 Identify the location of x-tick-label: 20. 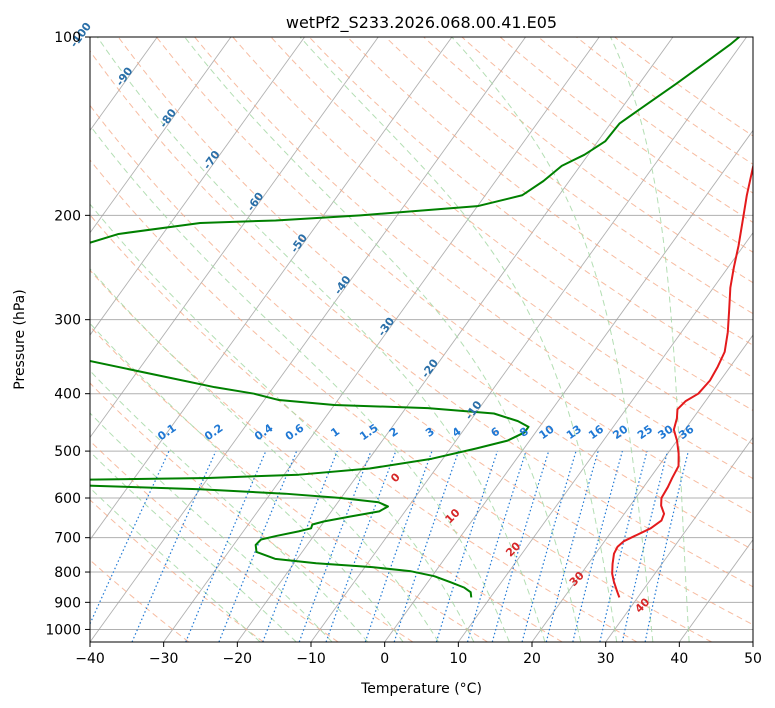
(532, 659).